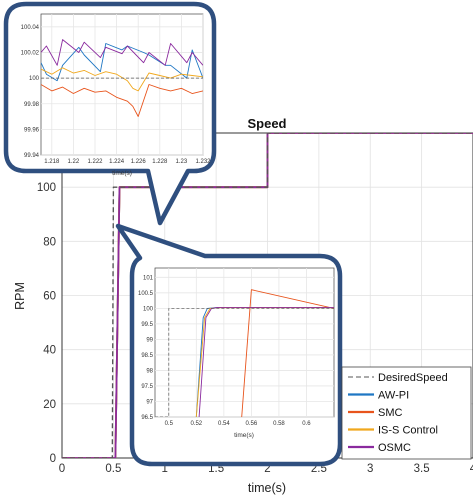 Image resolution: width=473 pixels, height=502 pixels. Describe the element at coordinates (160, 162) in the screenshot. I see `inset-top-xtick-label: 1.228` at that location.